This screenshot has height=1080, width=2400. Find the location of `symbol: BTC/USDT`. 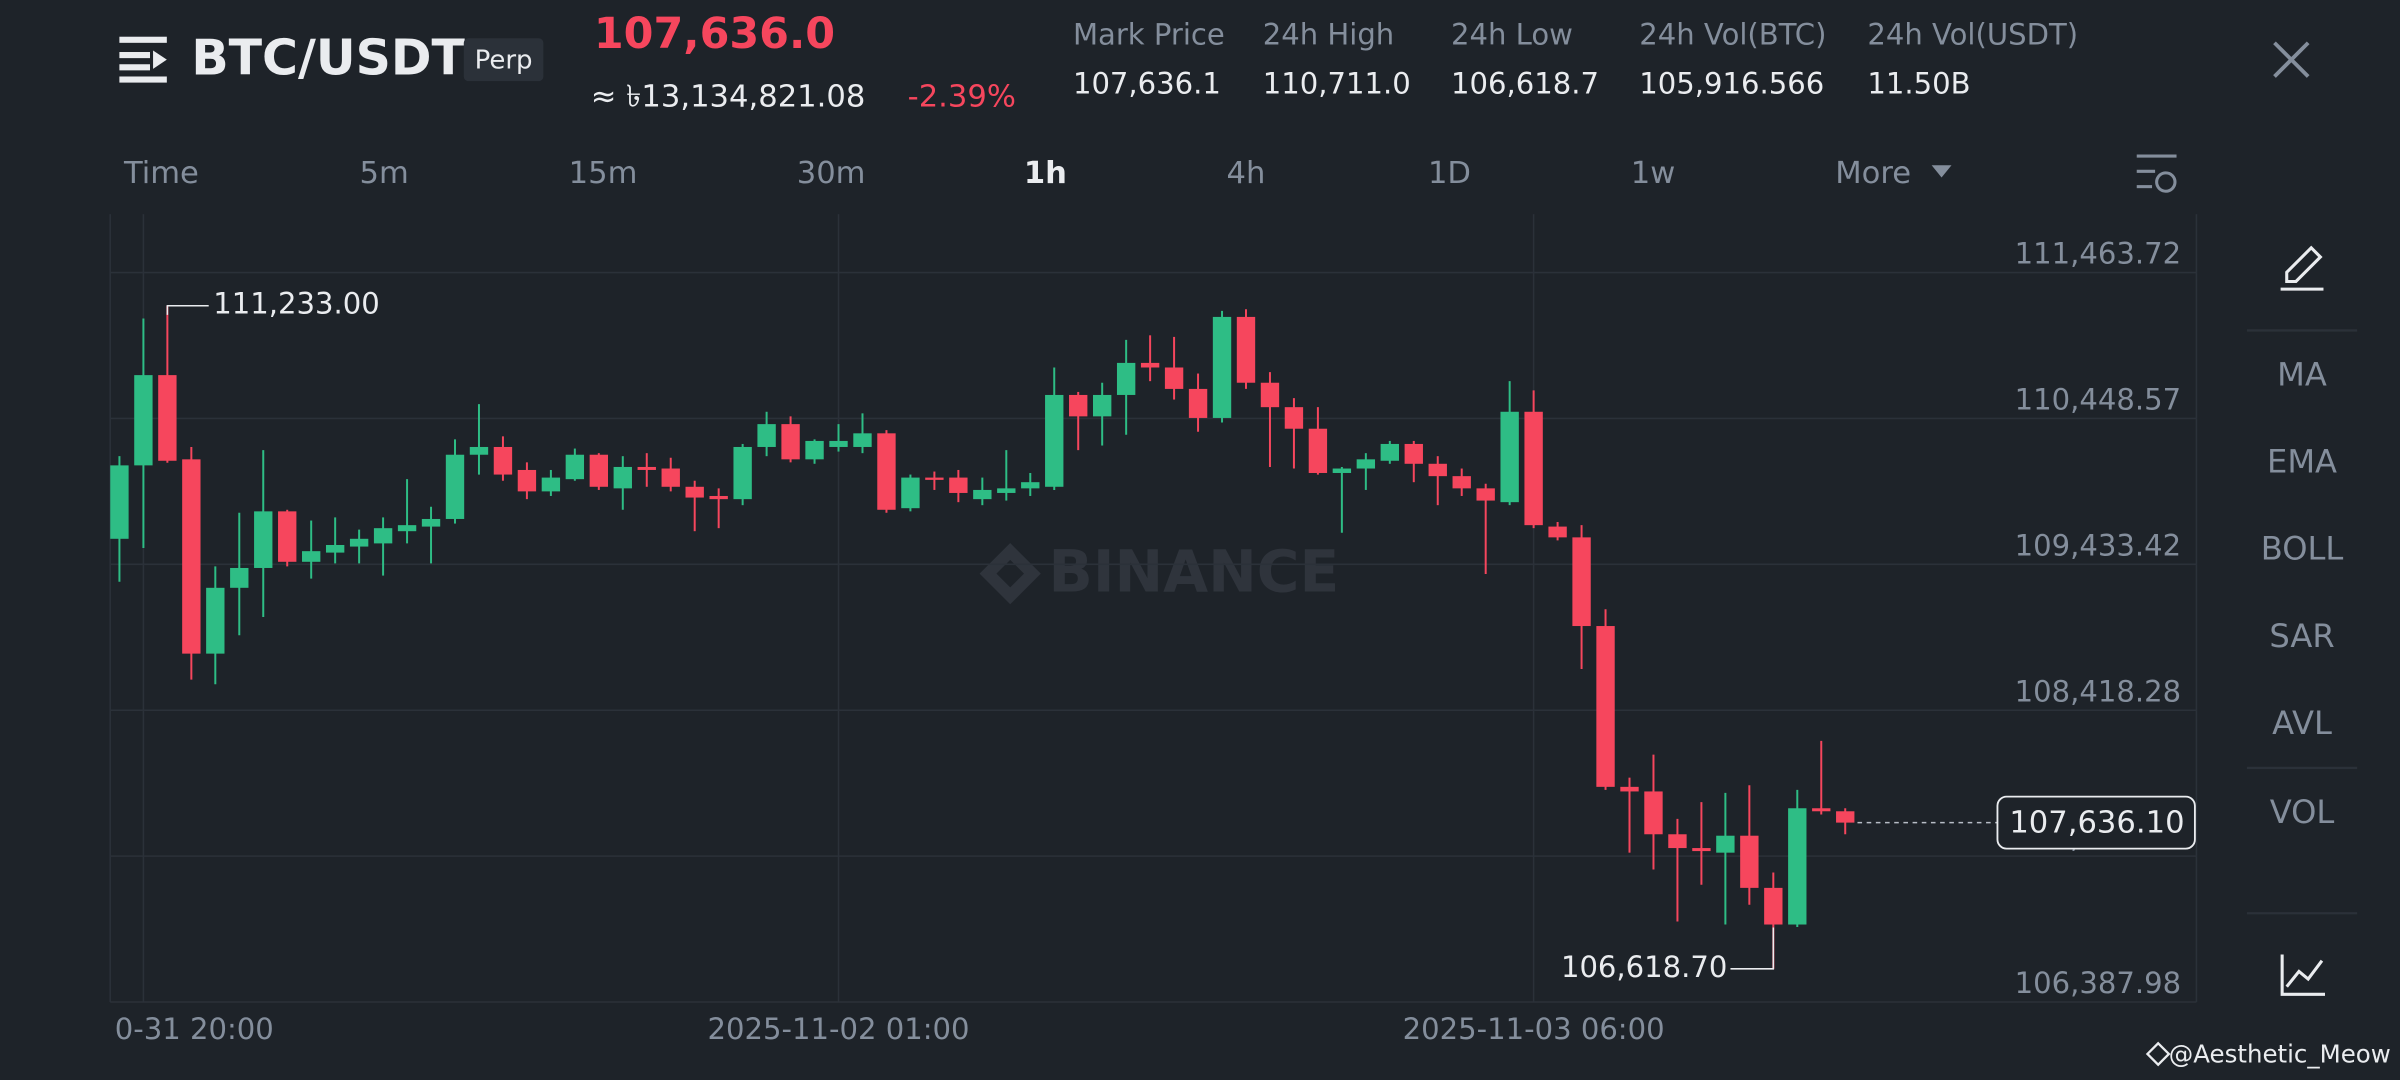

symbol: BTC/USDT is located at coordinates (328, 58).